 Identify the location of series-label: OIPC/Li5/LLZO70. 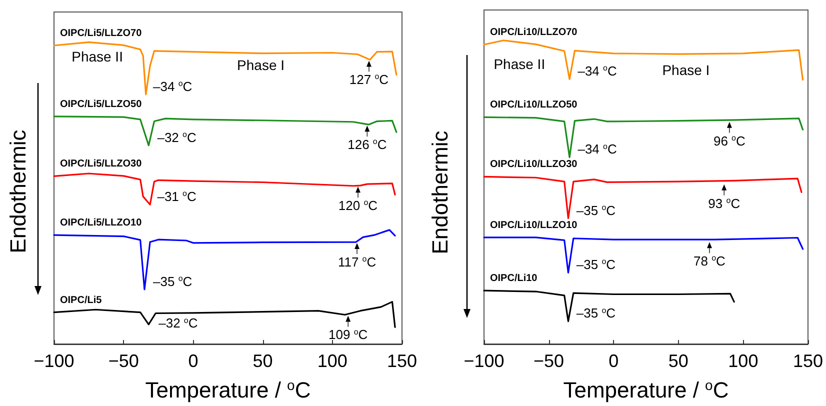
(101, 34).